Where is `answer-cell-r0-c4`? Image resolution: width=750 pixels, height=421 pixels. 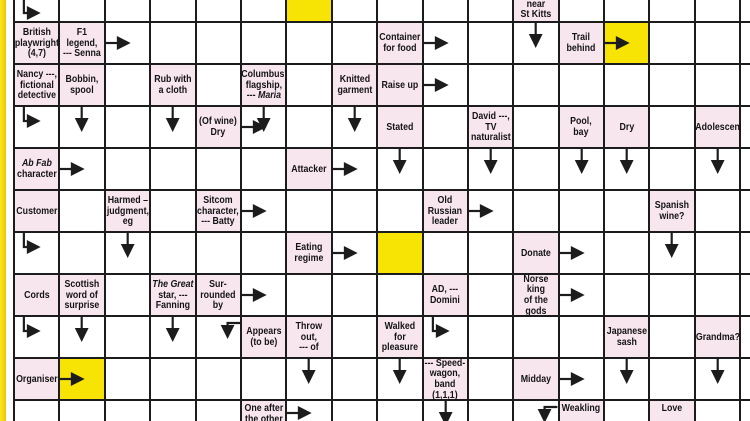 answer-cell-r0-c4 is located at coordinates (173, 10).